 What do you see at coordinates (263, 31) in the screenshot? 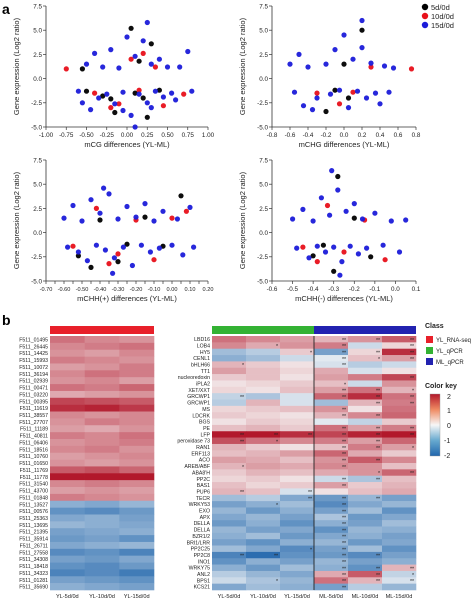
I see `y-tick-label: 5.0` at bounding box center [263, 31].